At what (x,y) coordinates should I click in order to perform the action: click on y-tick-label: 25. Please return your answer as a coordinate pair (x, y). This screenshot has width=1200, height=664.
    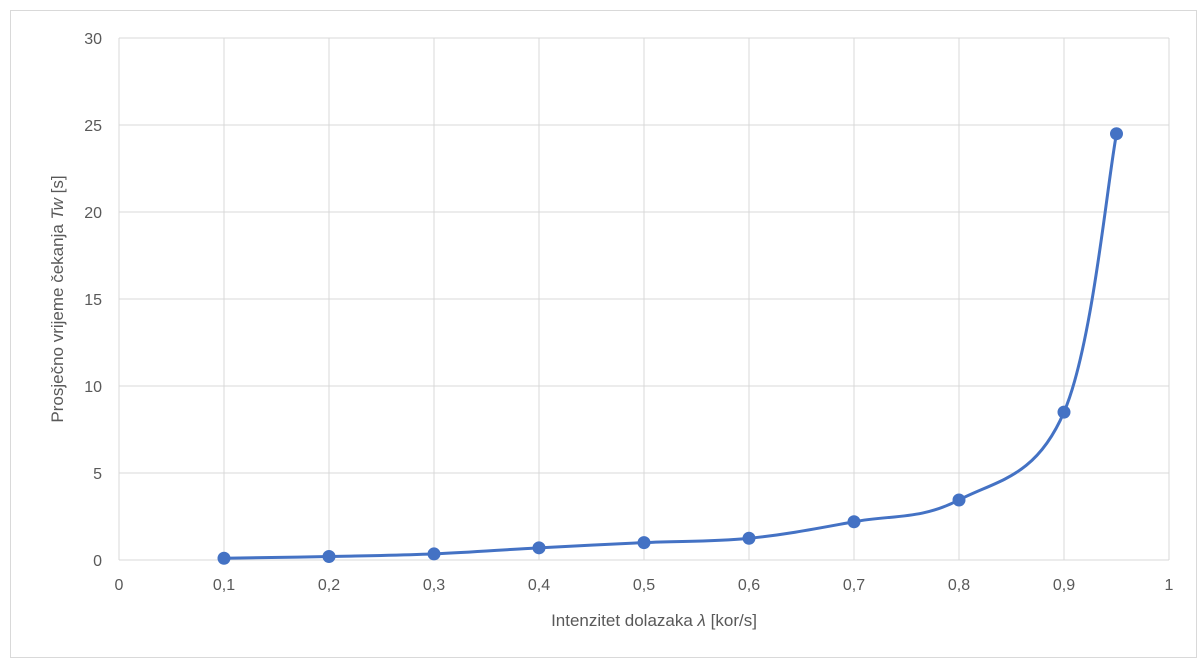
    Looking at the image, I should click on (93, 126).